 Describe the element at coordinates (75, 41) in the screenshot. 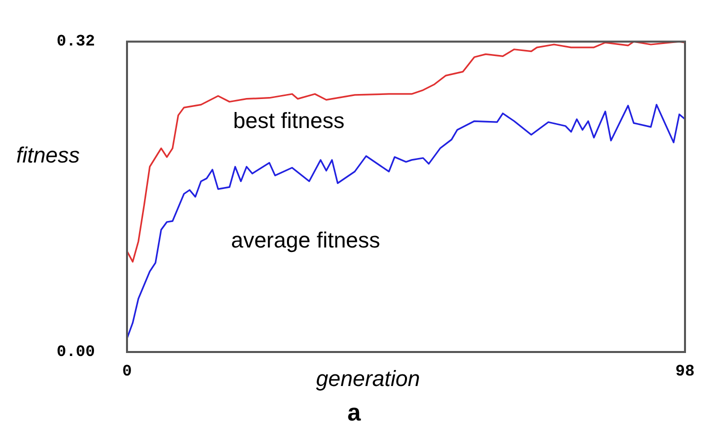

I see `y-tick-label: 0.32` at that location.